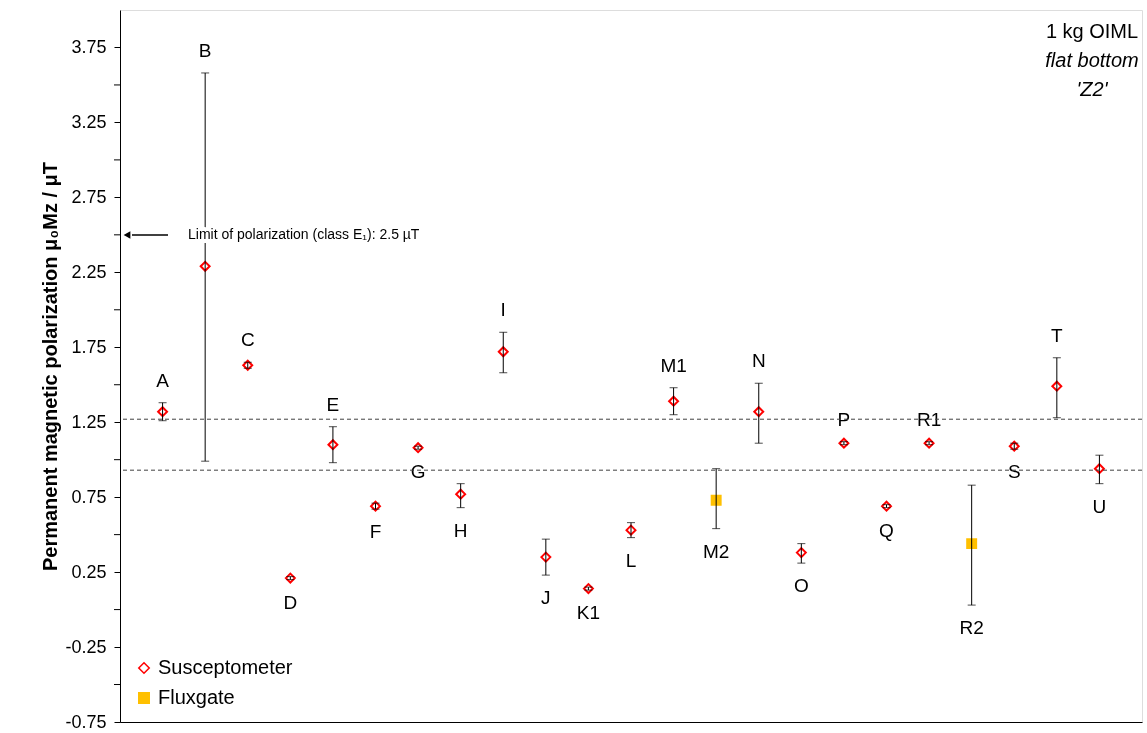 This screenshot has width=1147, height=733. I want to click on annotation: 'Z2', so click(1092, 89).